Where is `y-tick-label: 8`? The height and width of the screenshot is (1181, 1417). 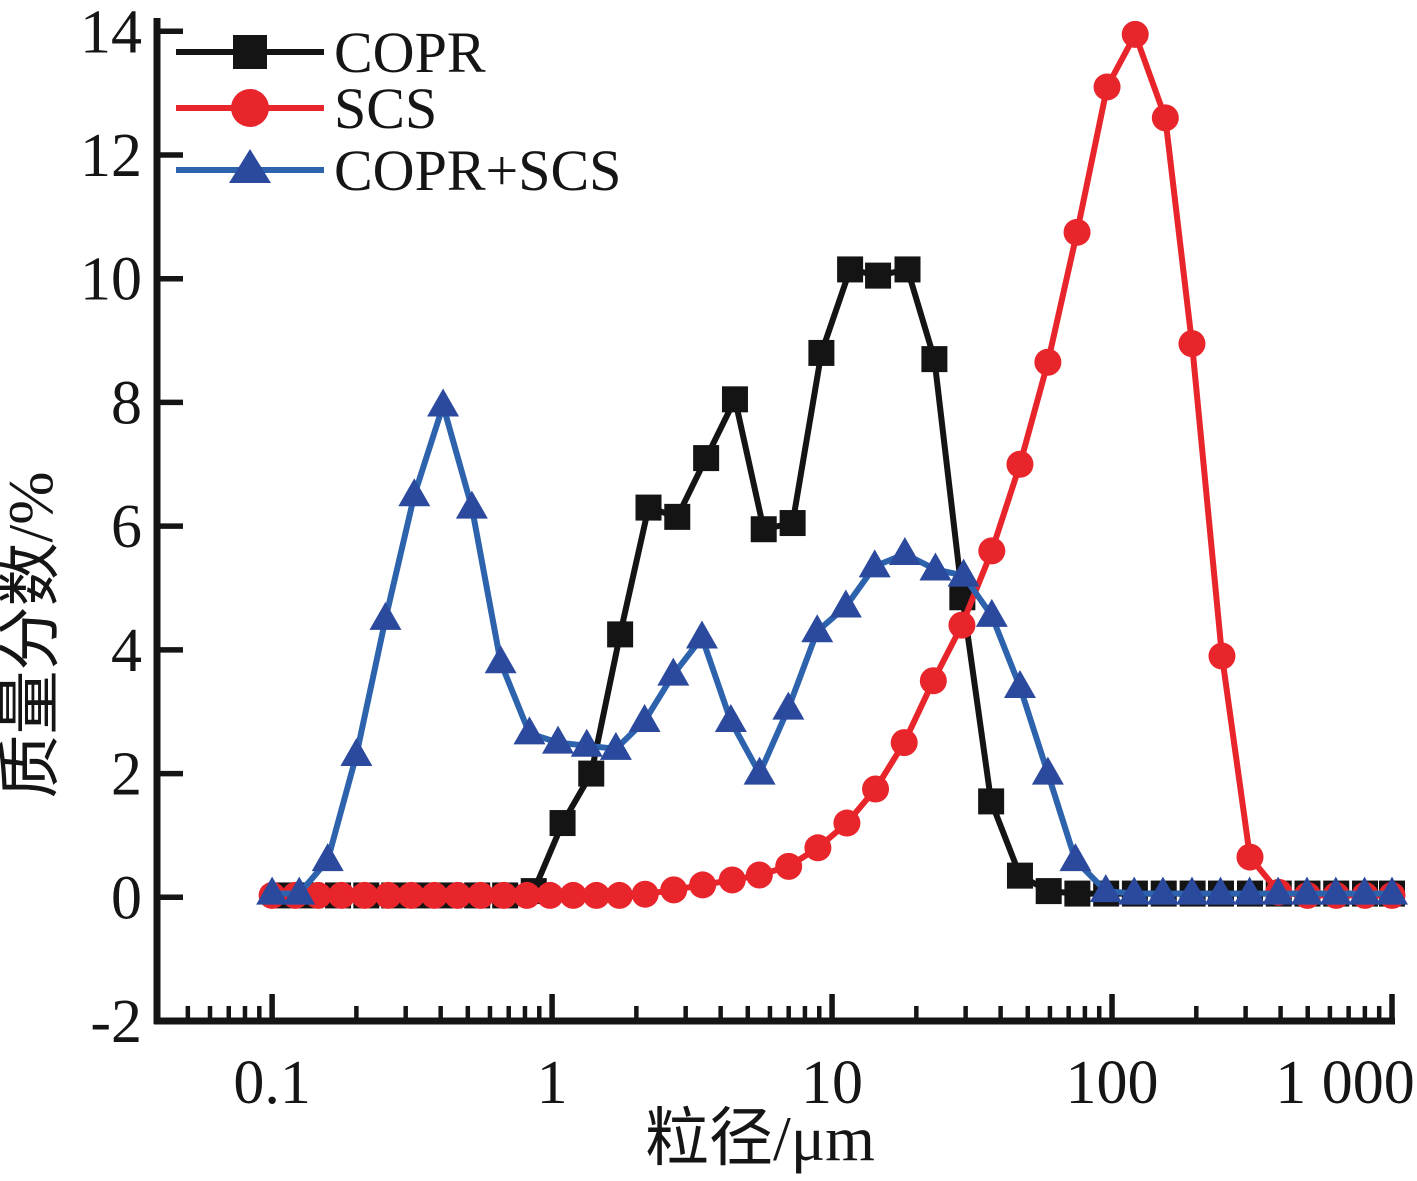
y-tick-label: 8 is located at coordinates (126, 403).